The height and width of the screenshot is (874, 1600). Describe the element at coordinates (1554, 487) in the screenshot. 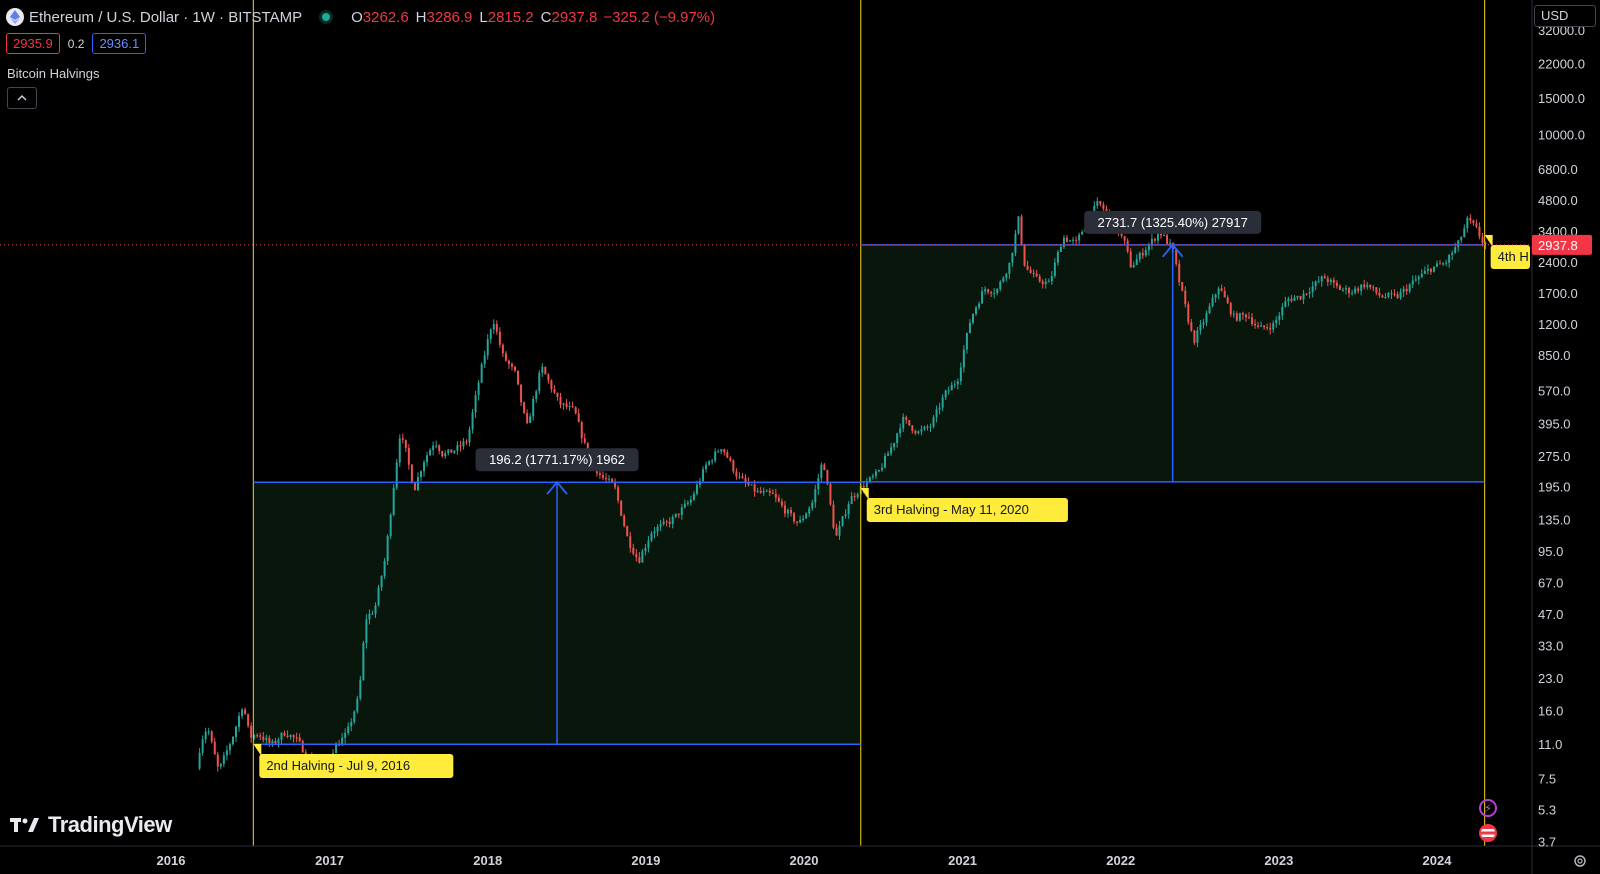

I see `price-tick-label: 195.0` at that location.